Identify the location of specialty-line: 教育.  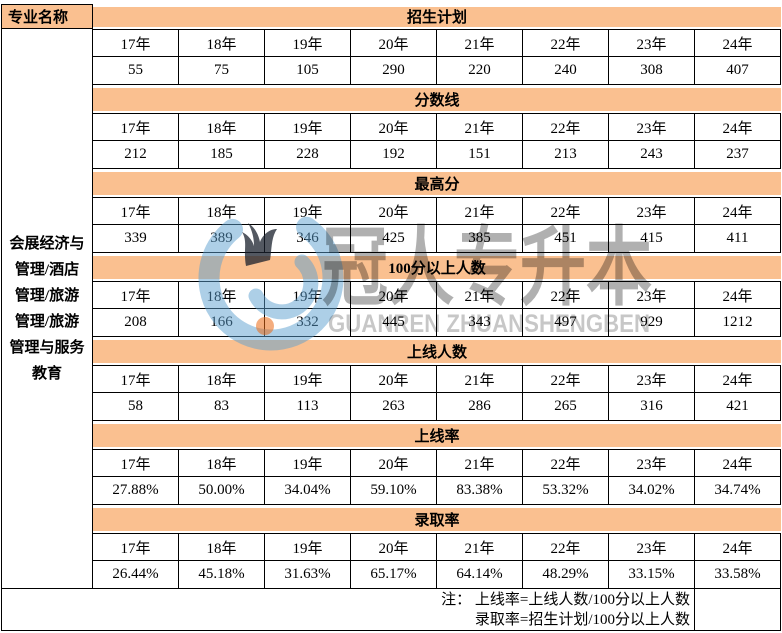
(46, 373).